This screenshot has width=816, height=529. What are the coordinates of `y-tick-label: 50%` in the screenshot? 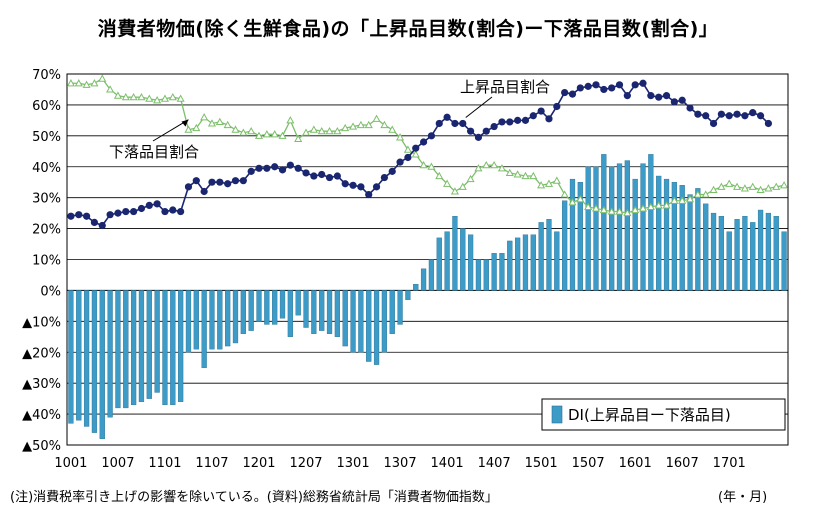 It's located at (46, 137).